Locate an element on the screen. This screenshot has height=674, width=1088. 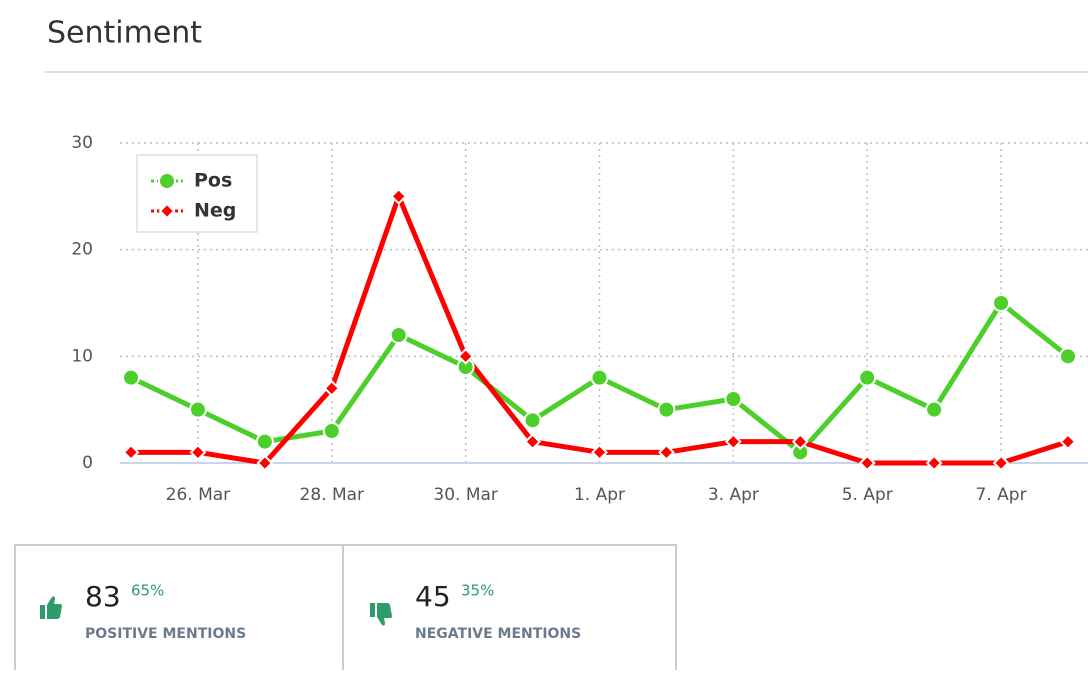
stat-label: POSITIVE MENTIONS is located at coordinates (165, 634).